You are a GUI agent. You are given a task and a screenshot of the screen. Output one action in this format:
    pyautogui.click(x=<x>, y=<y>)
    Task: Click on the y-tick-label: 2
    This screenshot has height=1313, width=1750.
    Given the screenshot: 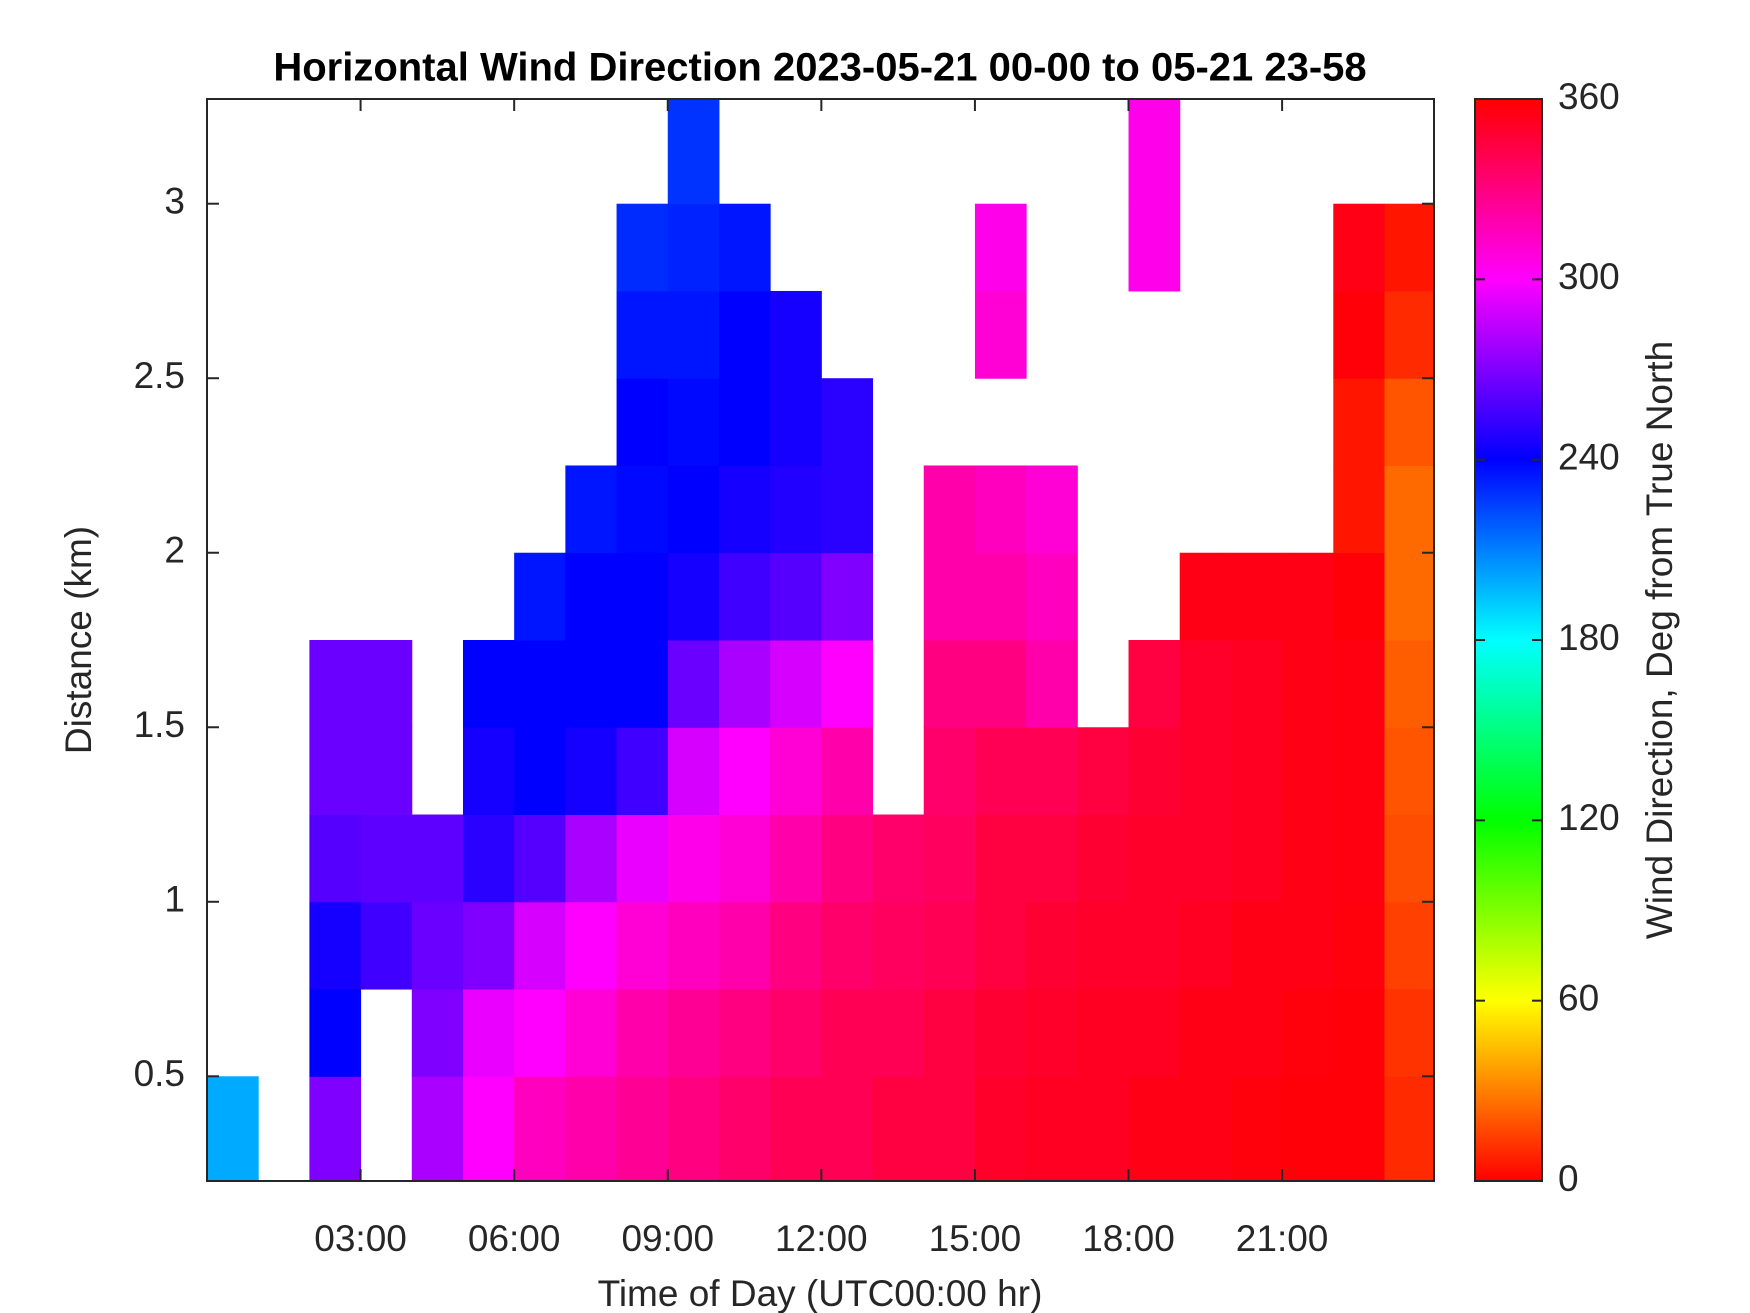 What is the action you would take?
    pyautogui.click(x=174, y=550)
    